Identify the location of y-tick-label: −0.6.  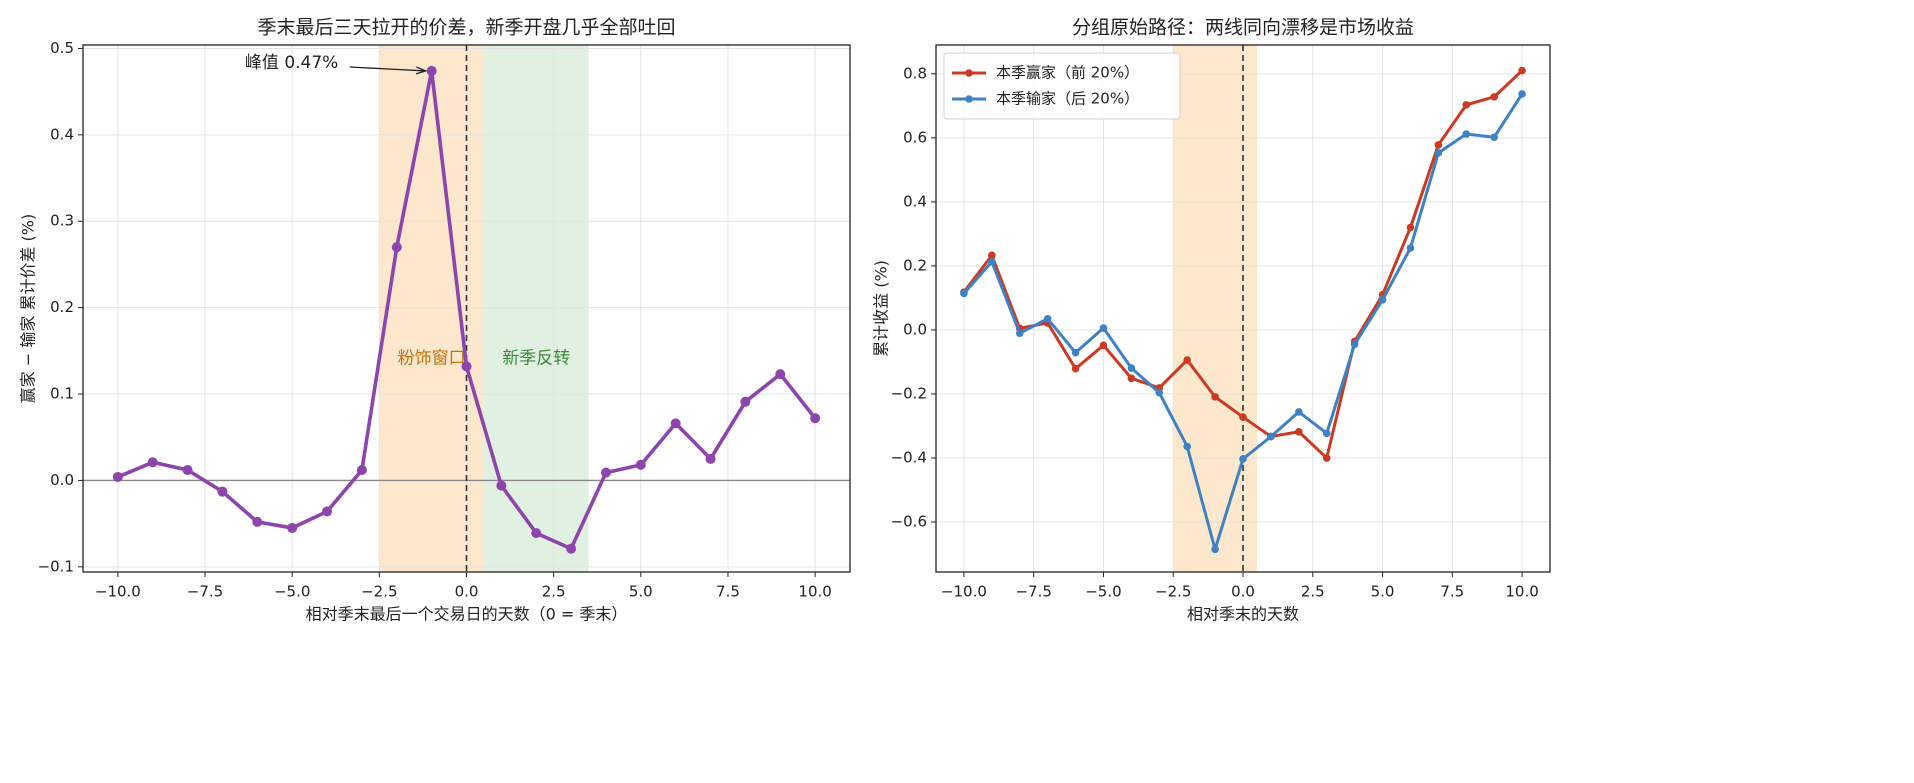
(909, 522).